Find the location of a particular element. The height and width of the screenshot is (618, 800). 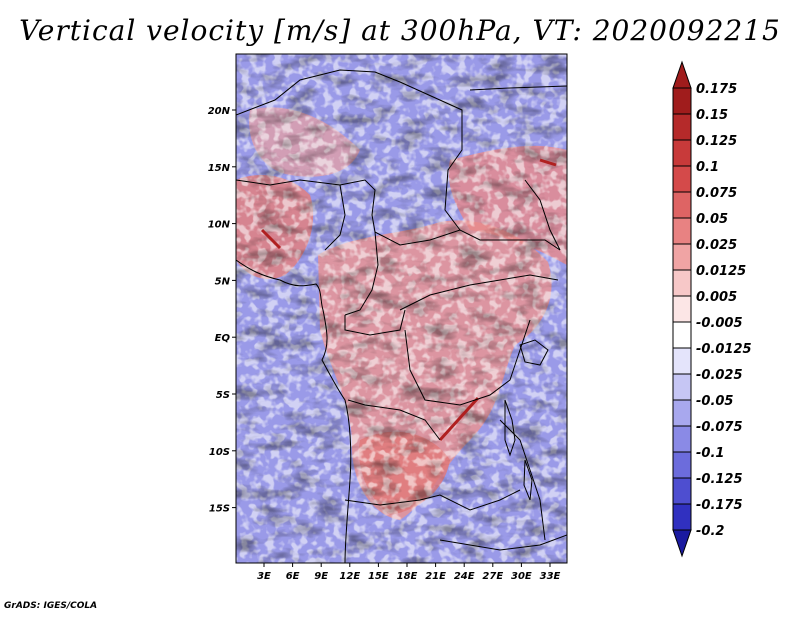

colorbar-label: 0.025 is located at coordinates (716, 245).